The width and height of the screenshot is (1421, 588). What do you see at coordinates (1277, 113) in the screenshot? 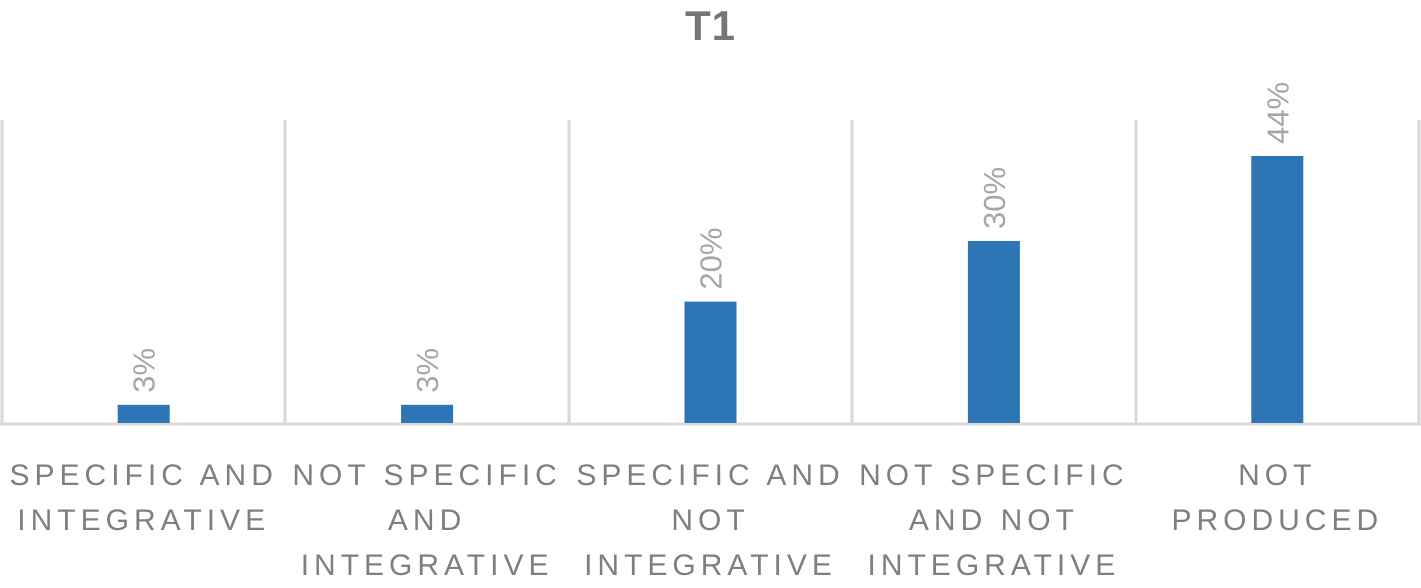
I see `data-label: 44%` at bounding box center [1277, 113].